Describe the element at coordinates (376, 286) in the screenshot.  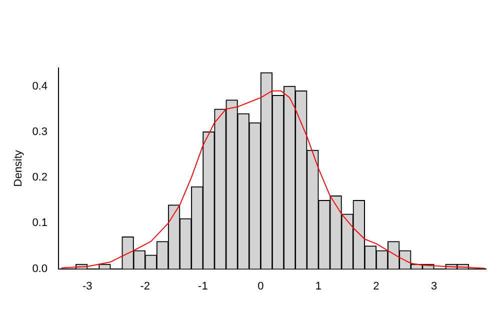
I see `x-tick-label: 2` at that location.